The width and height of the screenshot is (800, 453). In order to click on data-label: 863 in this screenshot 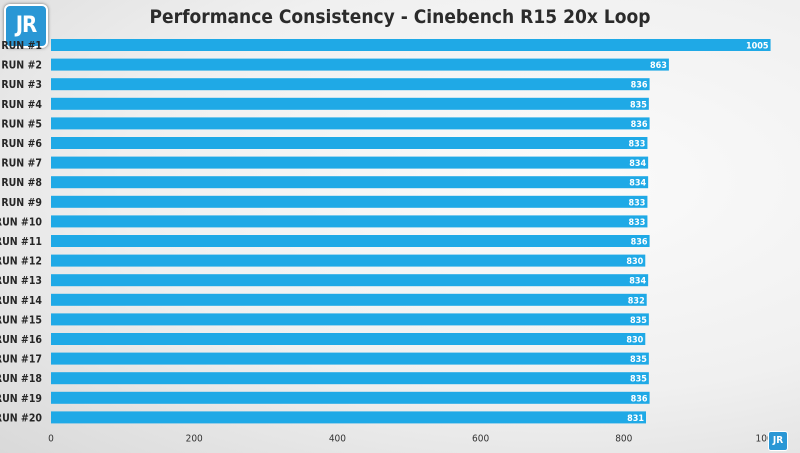, I will do `click(658, 66)`.